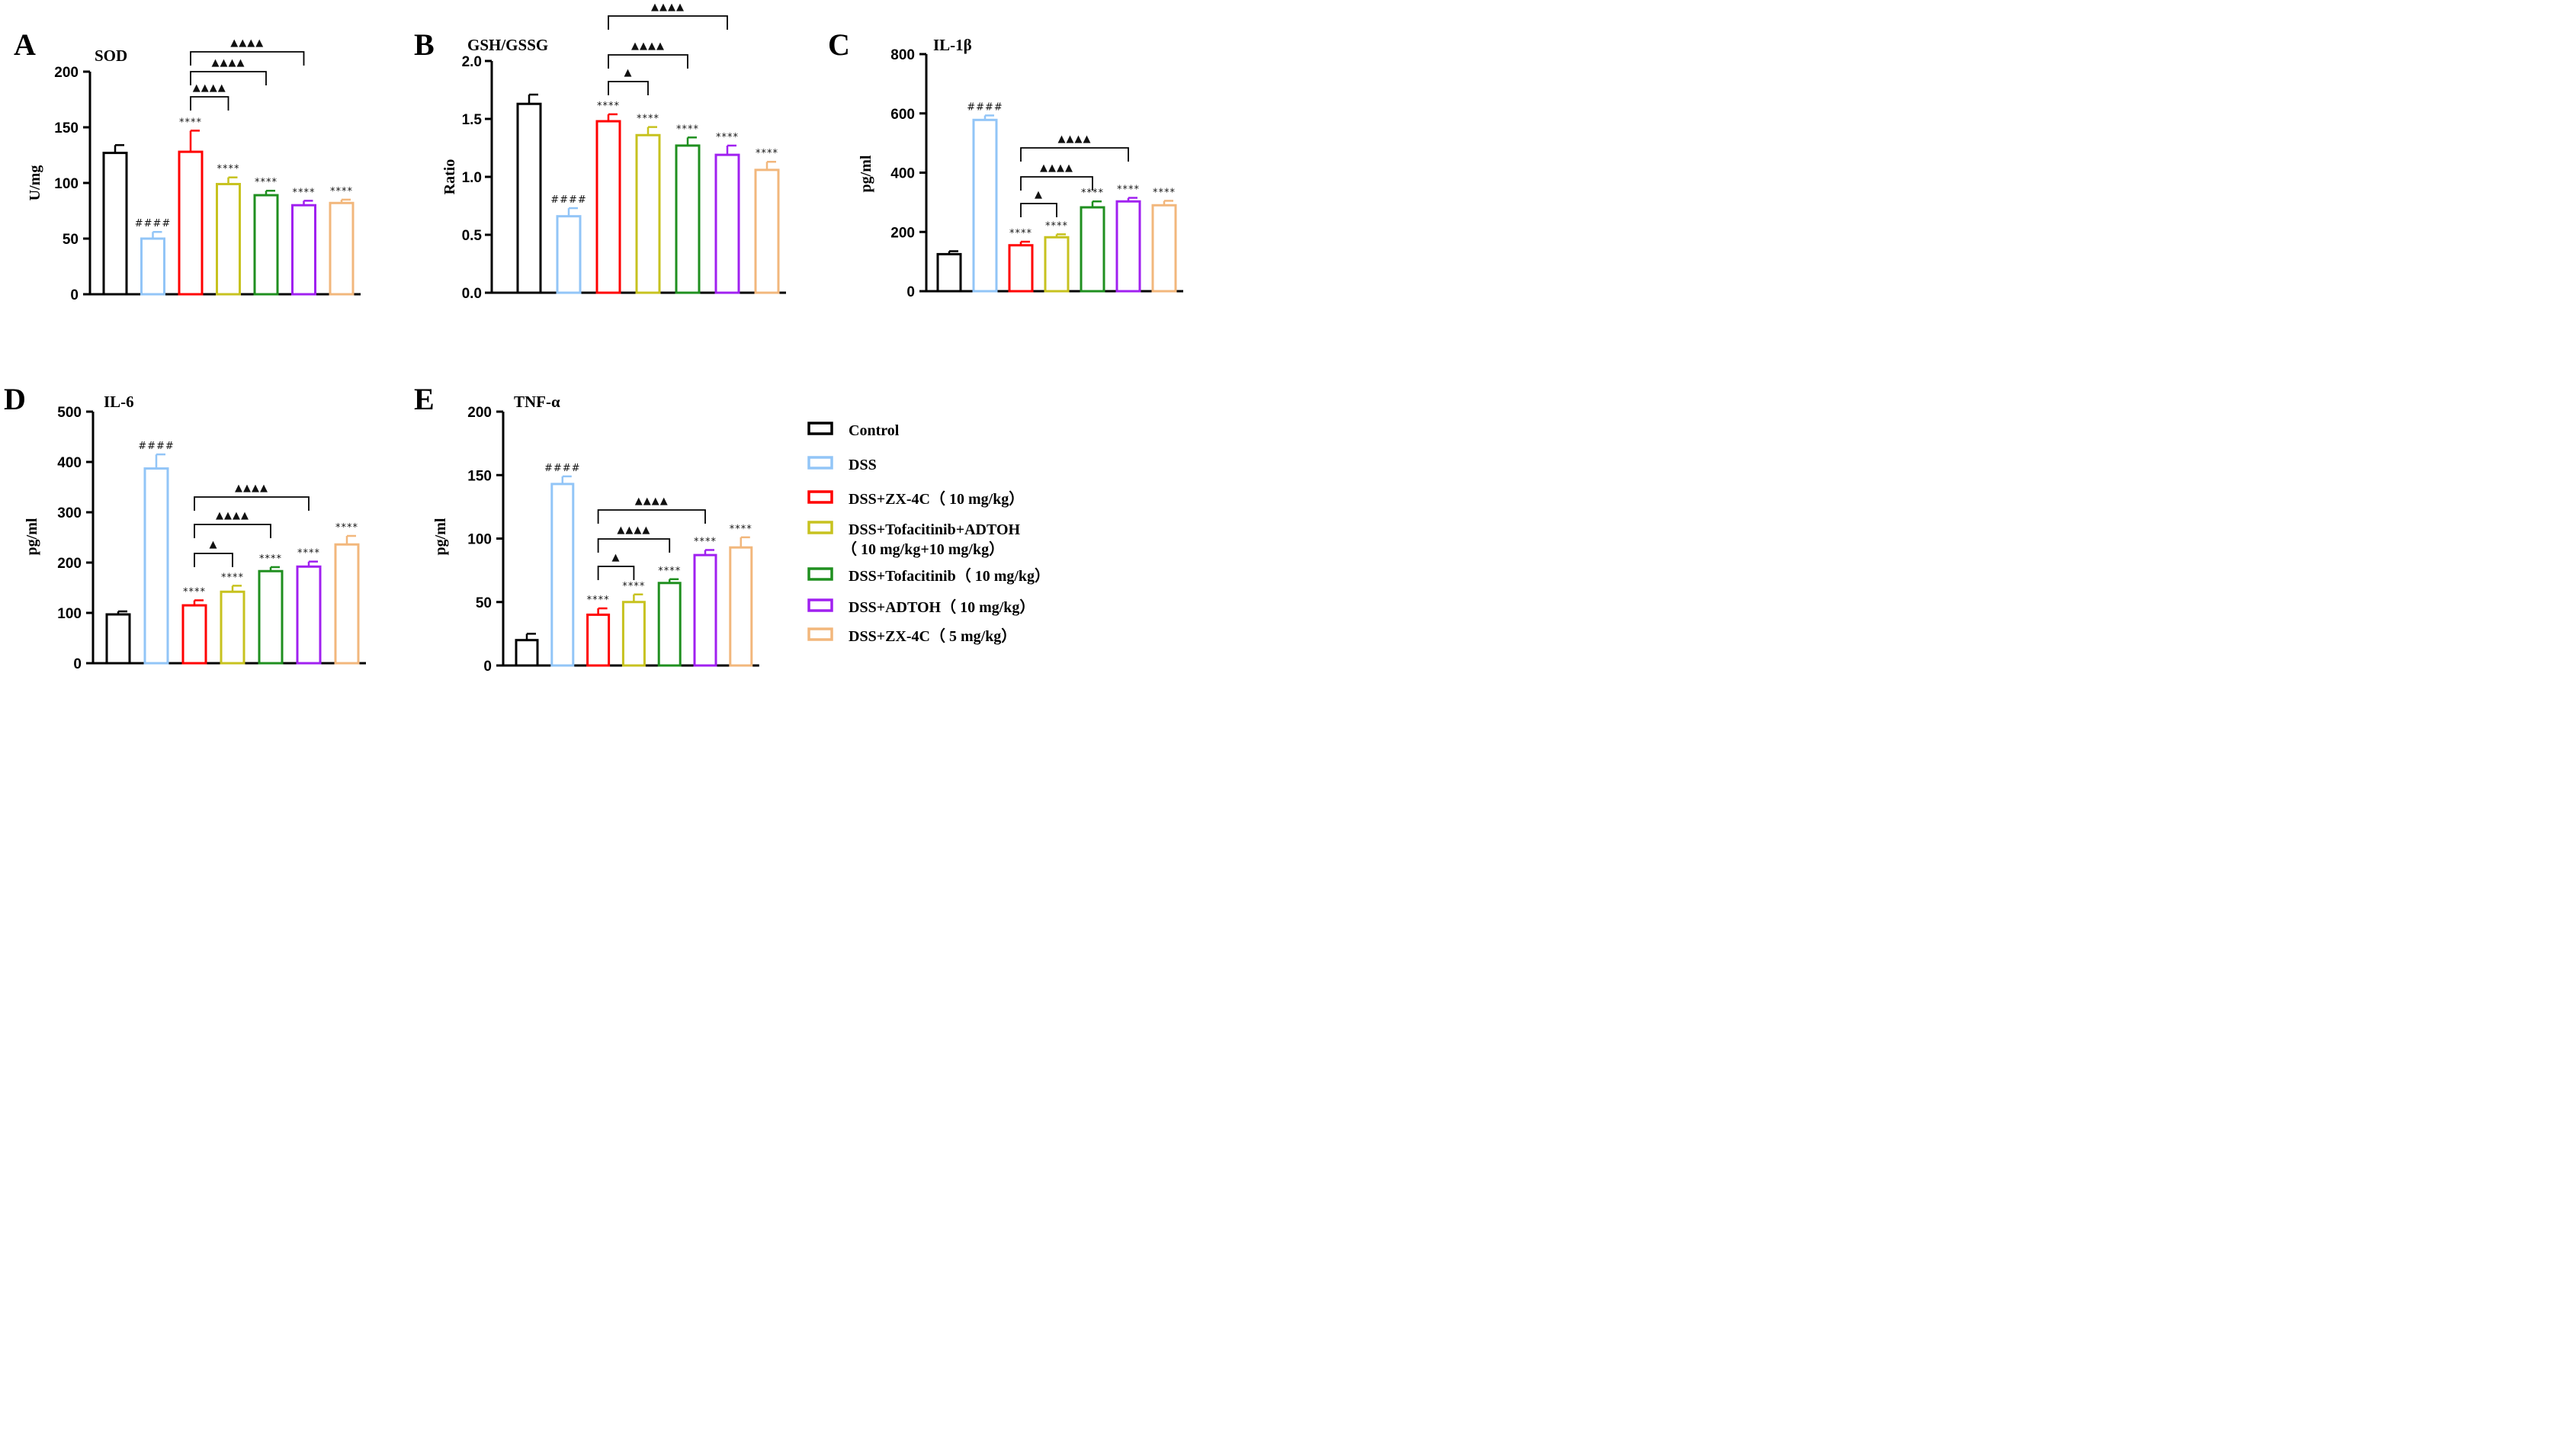 Image resolution: width=2570 pixels, height=1456 pixels. What do you see at coordinates (472, 178) in the screenshot?
I see `y-tick-label: 1.0` at bounding box center [472, 178].